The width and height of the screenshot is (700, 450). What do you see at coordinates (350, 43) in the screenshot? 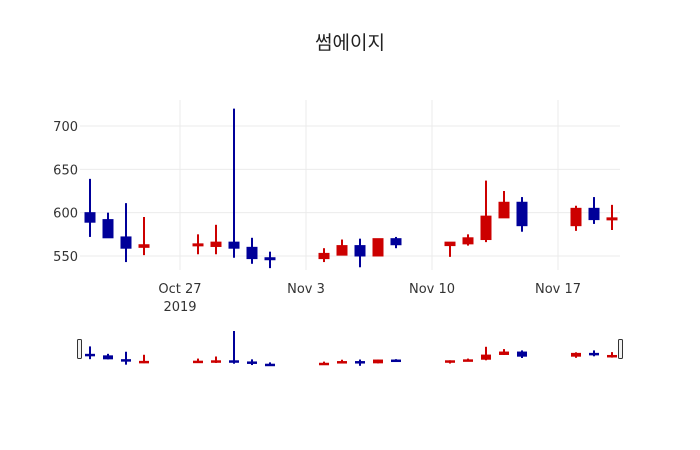
I see `chart-title: 썸에이지` at bounding box center [350, 43].